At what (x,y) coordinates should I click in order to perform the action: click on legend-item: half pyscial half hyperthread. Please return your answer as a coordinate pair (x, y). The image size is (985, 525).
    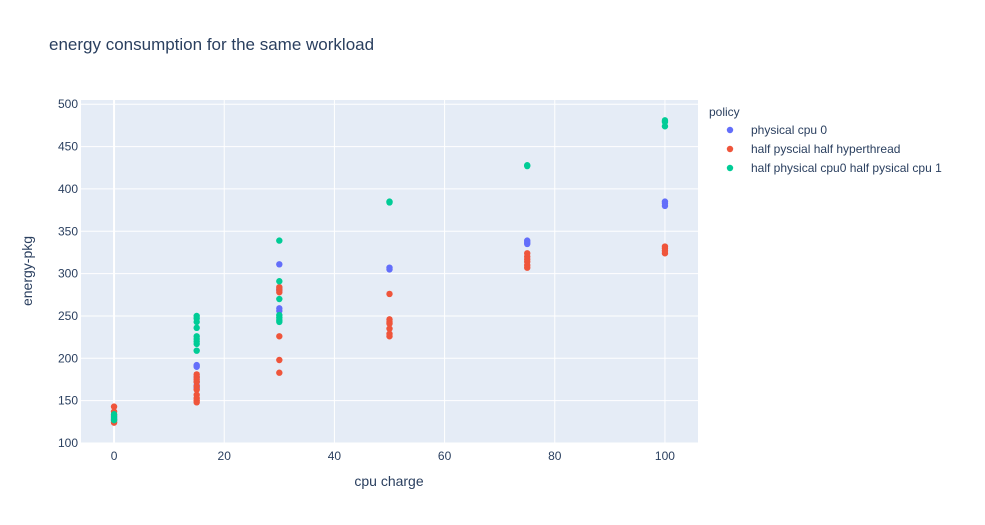
    Looking at the image, I should click on (813, 149).